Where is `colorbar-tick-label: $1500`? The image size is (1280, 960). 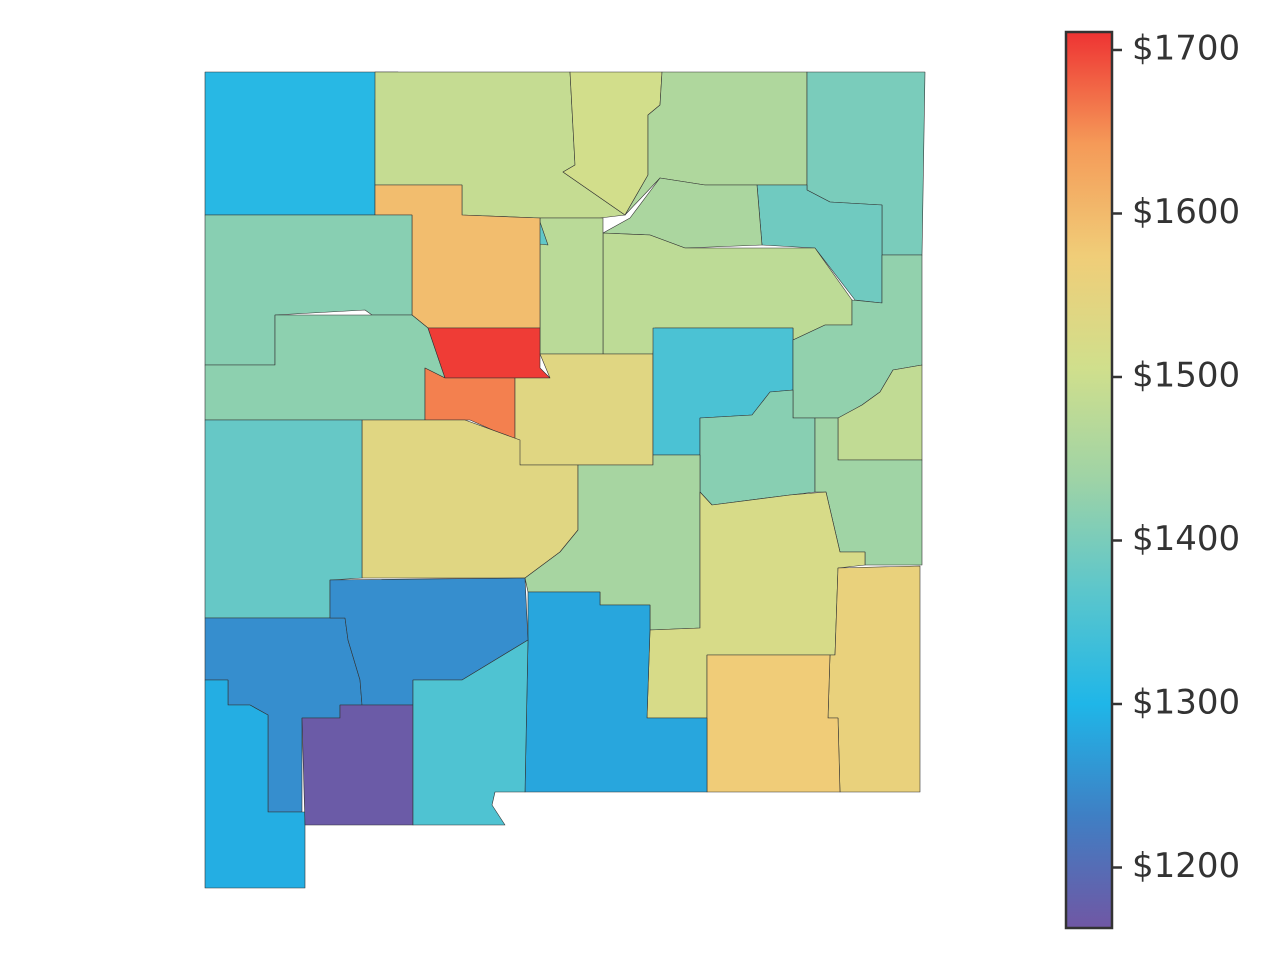
colorbar-tick-label: $1500 is located at coordinates (1186, 375).